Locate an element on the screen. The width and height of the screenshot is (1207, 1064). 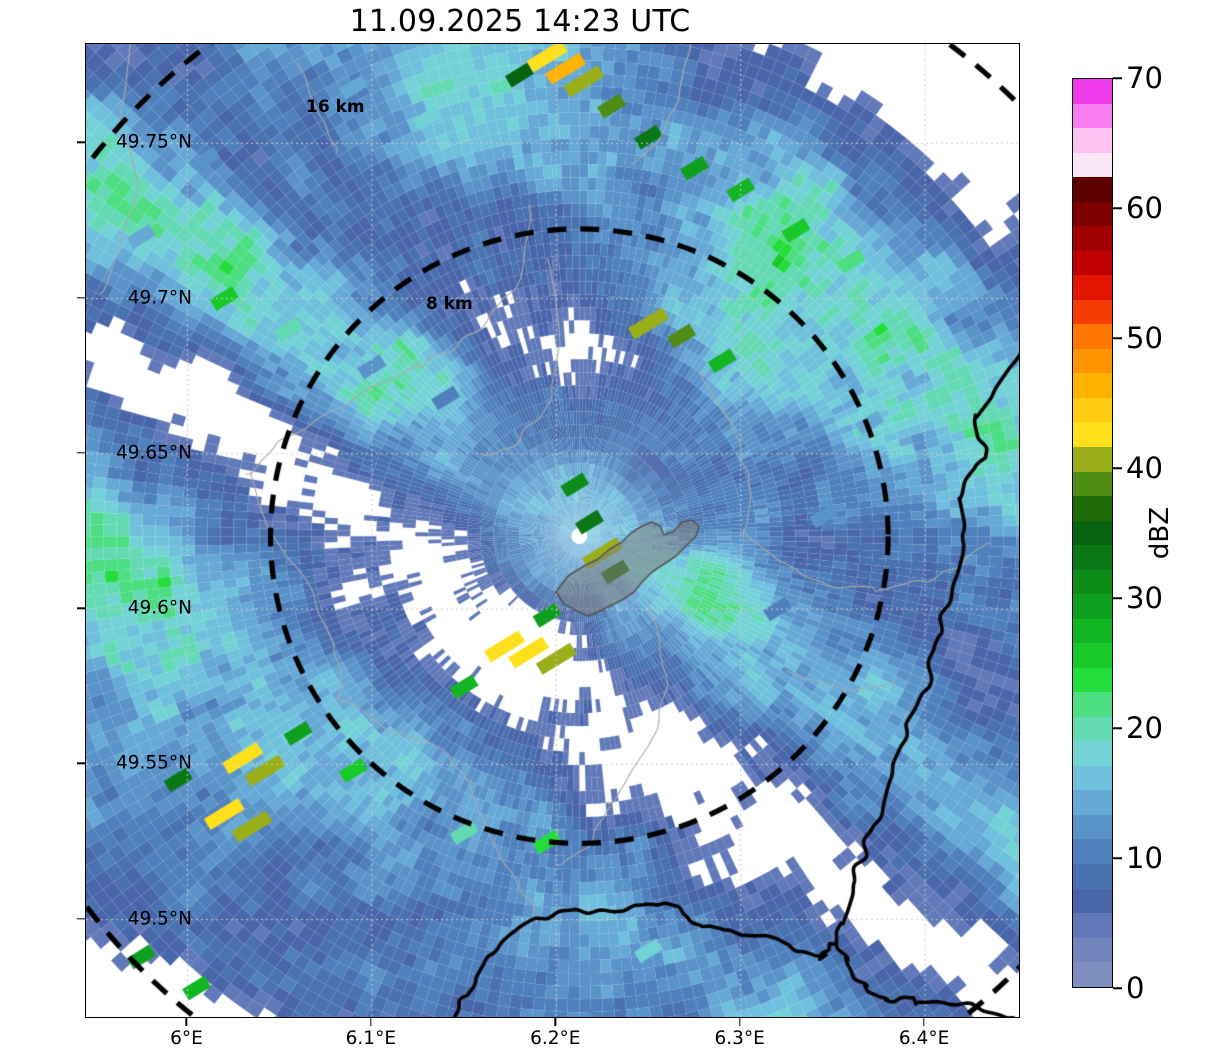
x-axis-tick-label: 6°E is located at coordinates (186, 1038).